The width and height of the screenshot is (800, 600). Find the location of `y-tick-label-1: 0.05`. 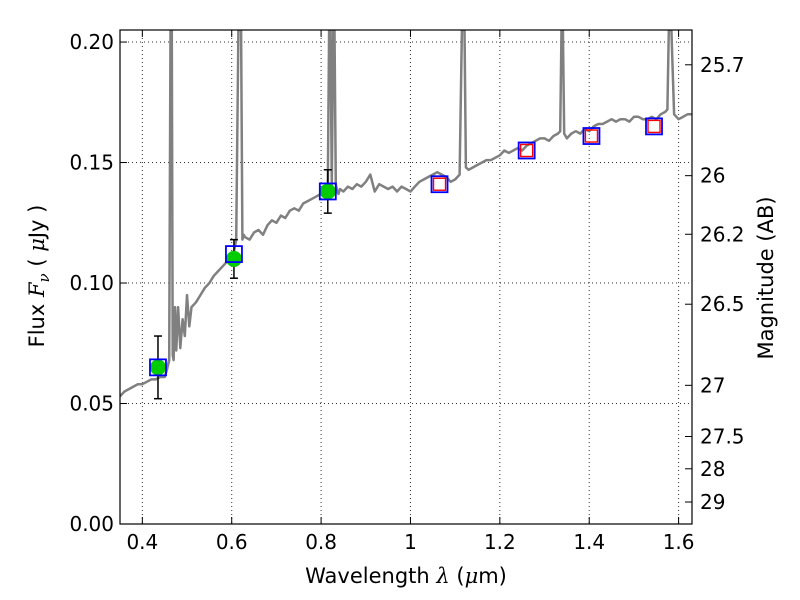

y-tick-label-1: 0.05 is located at coordinates (91, 404).